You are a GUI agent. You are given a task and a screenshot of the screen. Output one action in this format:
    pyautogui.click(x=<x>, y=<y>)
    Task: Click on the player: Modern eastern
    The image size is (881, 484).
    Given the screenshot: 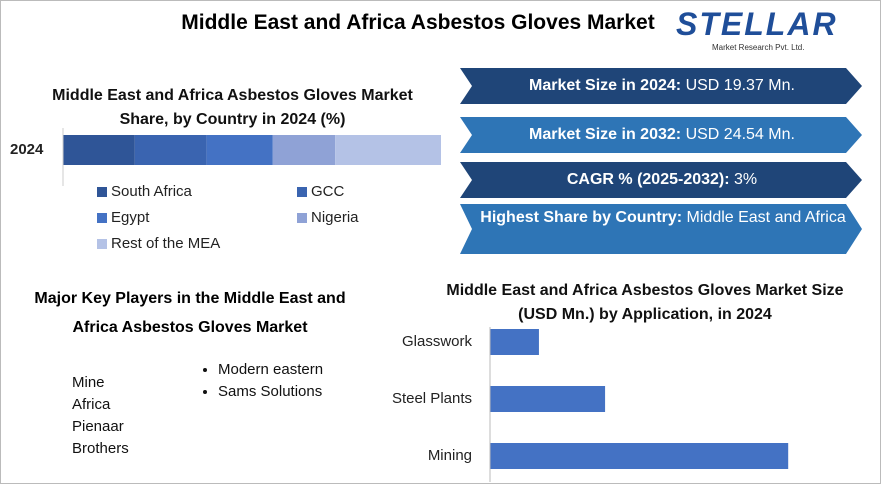 What is the action you would take?
    pyautogui.click(x=273, y=370)
    